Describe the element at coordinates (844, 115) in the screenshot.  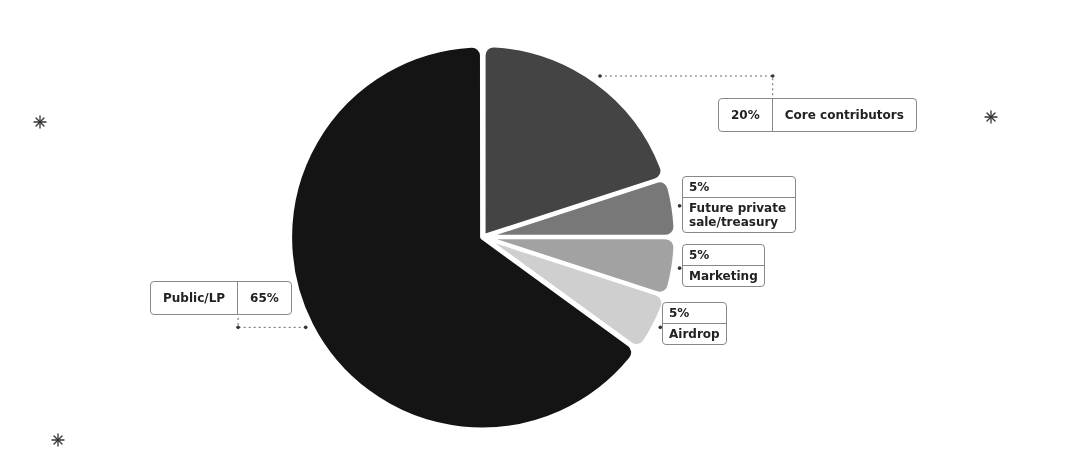
I see `slice-label: Core contributors` at that location.